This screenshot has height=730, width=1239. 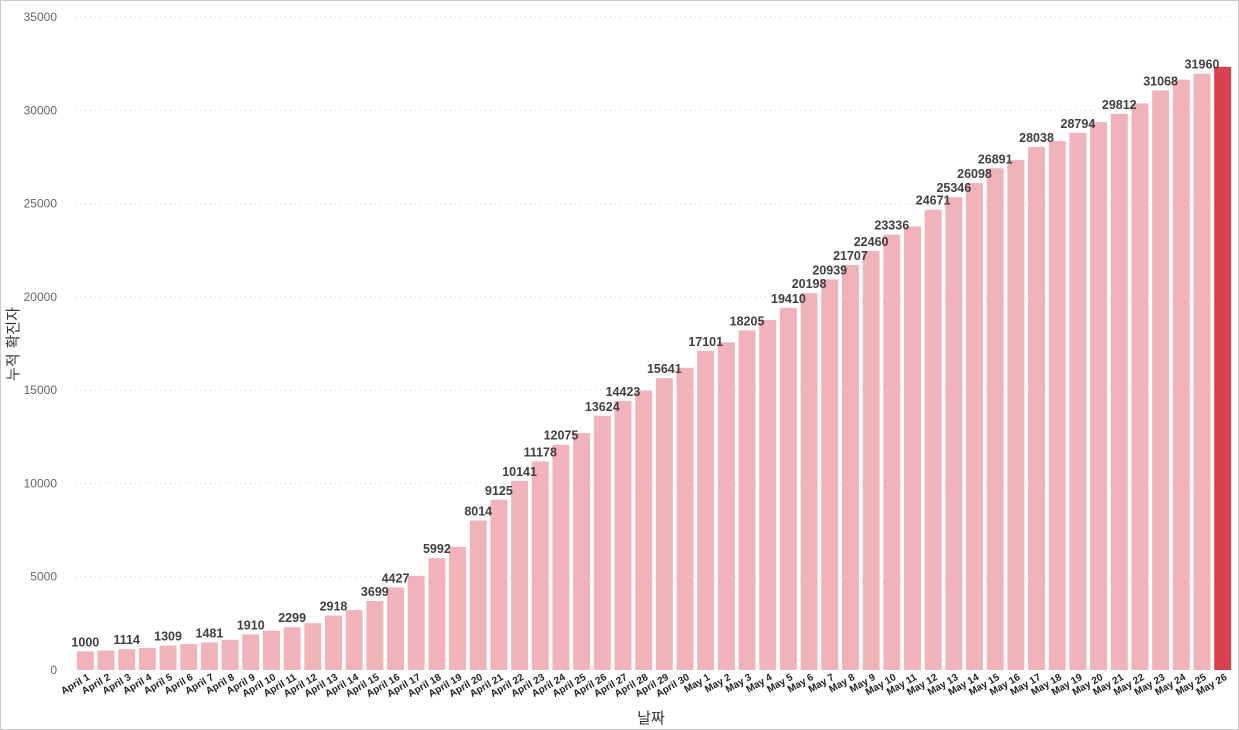 What do you see at coordinates (829, 270) in the screenshot?
I see `data-label: 20939` at bounding box center [829, 270].